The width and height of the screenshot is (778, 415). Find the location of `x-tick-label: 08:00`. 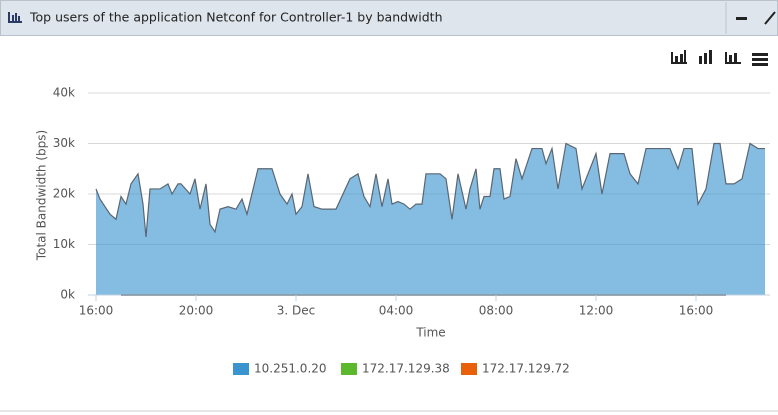

x-tick-label: 08:00 is located at coordinates (496, 311).